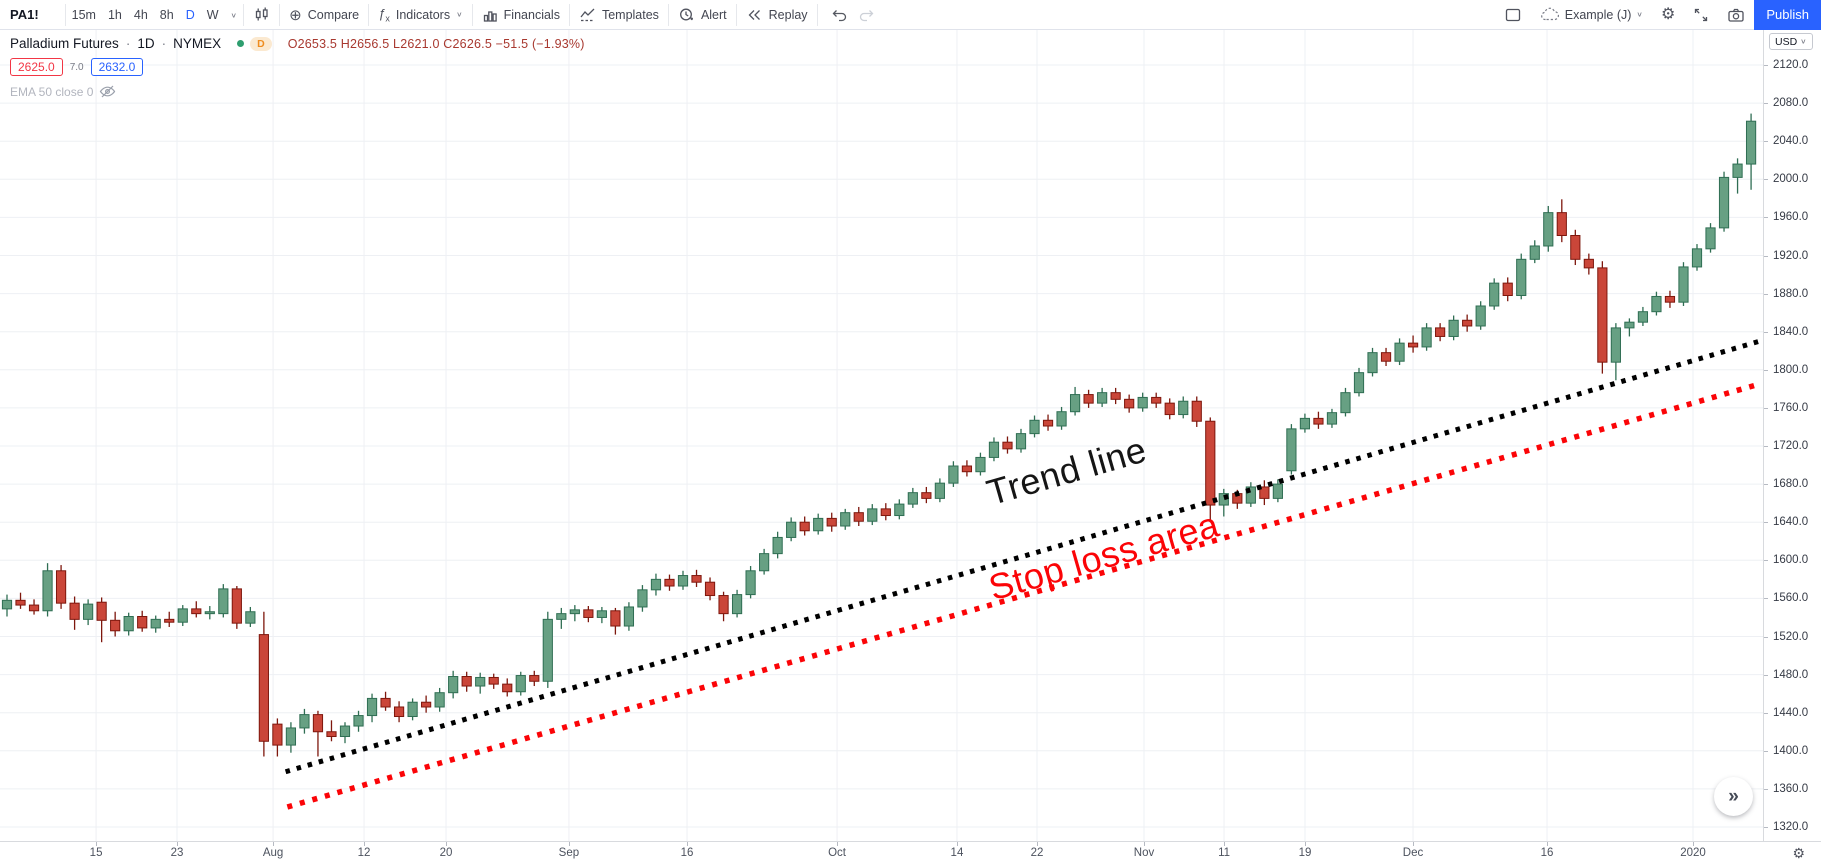 Image resolution: width=1821 pixels, height=863 pixels. Describe the element at coordinates (1591, 15) in the screenshot. I see `cloud-layout-button: Example (J) ∨` at that location.